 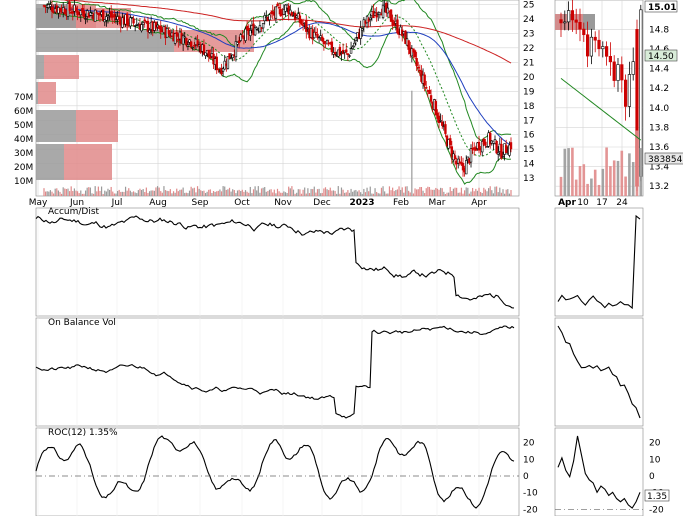 I want to click on price-tag, so click(x=661, y=55).